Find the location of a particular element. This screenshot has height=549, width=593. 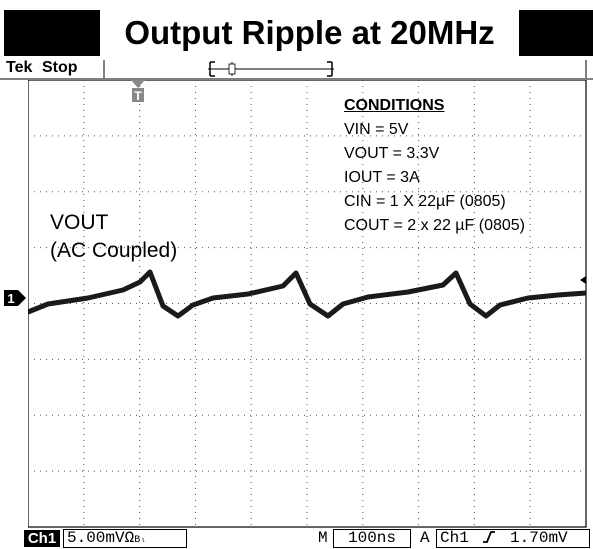

timebase-readout: 100ns is located at coordinates (372, 538).